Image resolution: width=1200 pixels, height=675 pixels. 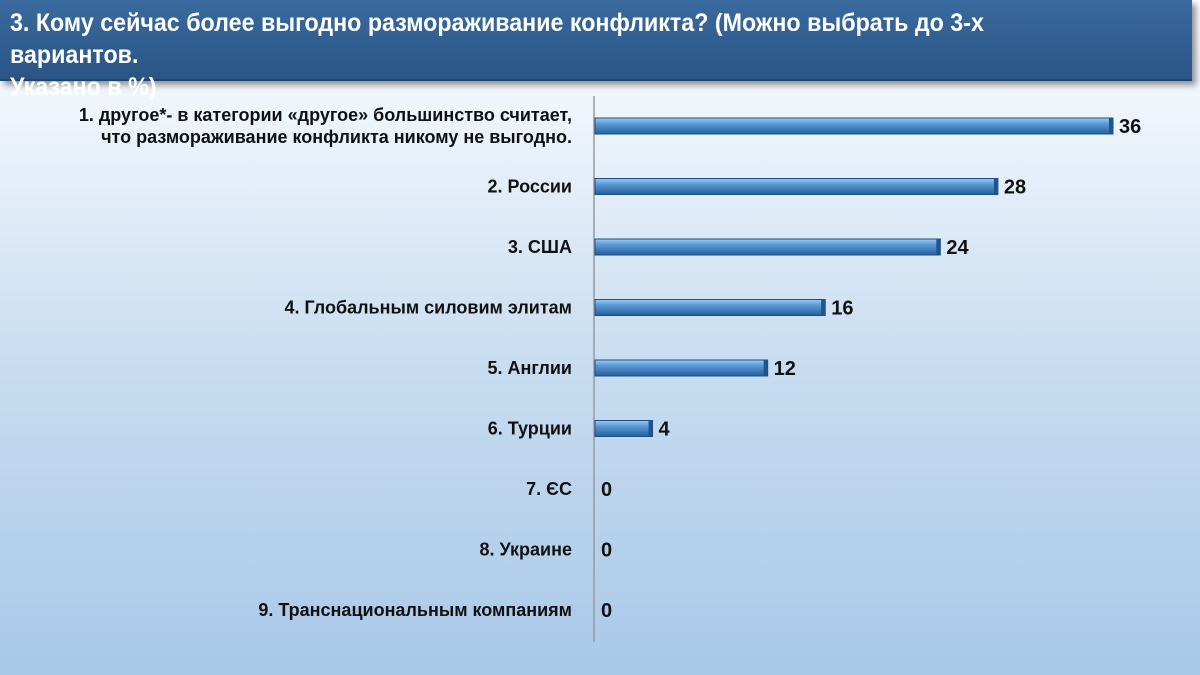 I want to click on value-label: 36, so click(x=1130, y=127).